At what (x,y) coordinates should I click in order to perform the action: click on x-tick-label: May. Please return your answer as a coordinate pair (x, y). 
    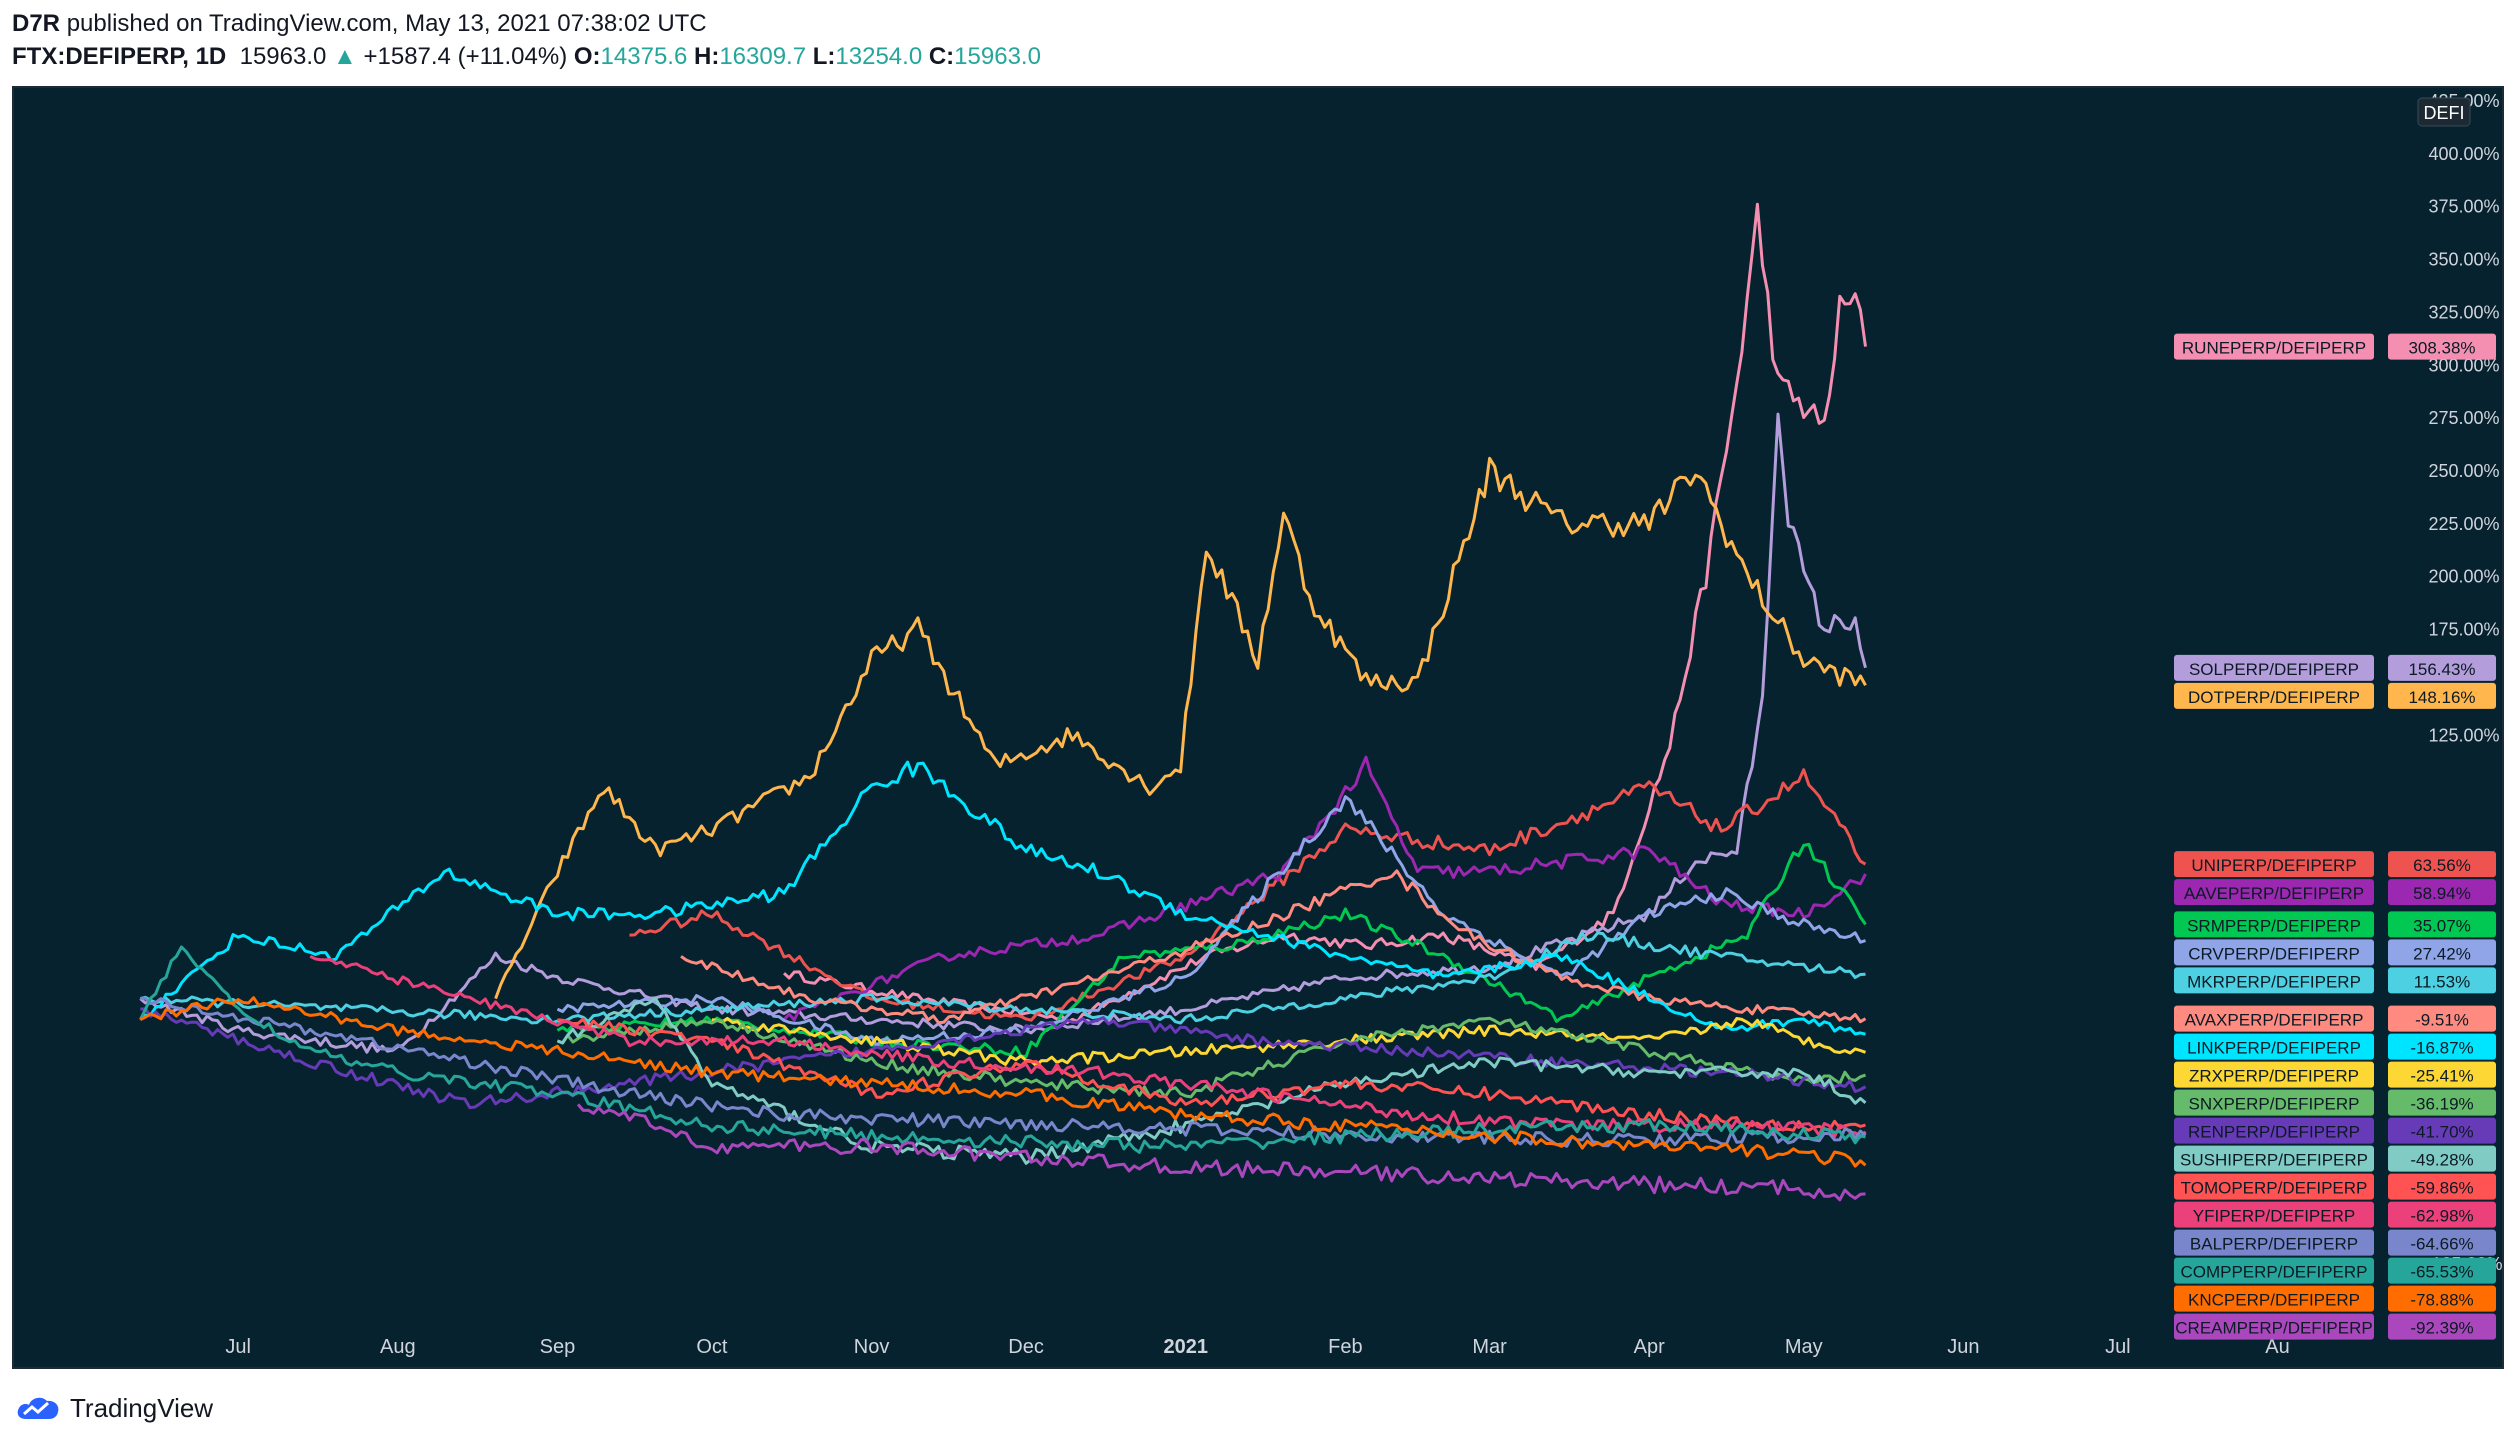
    Looking at the image, I should click on (1804, 1347).